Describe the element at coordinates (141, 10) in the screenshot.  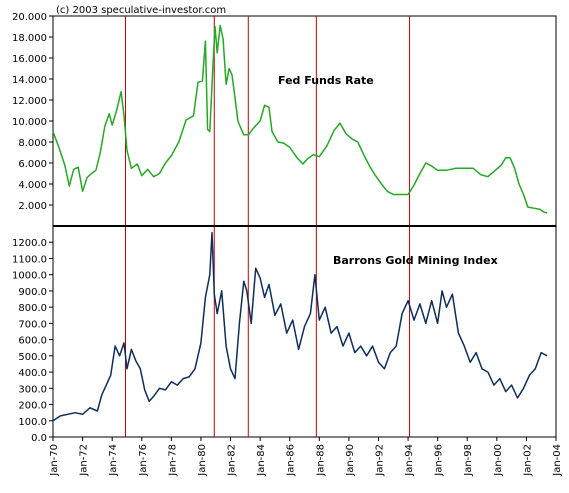
I see `copyright-text: (c) 2003 speculative-investor.com` at that location.